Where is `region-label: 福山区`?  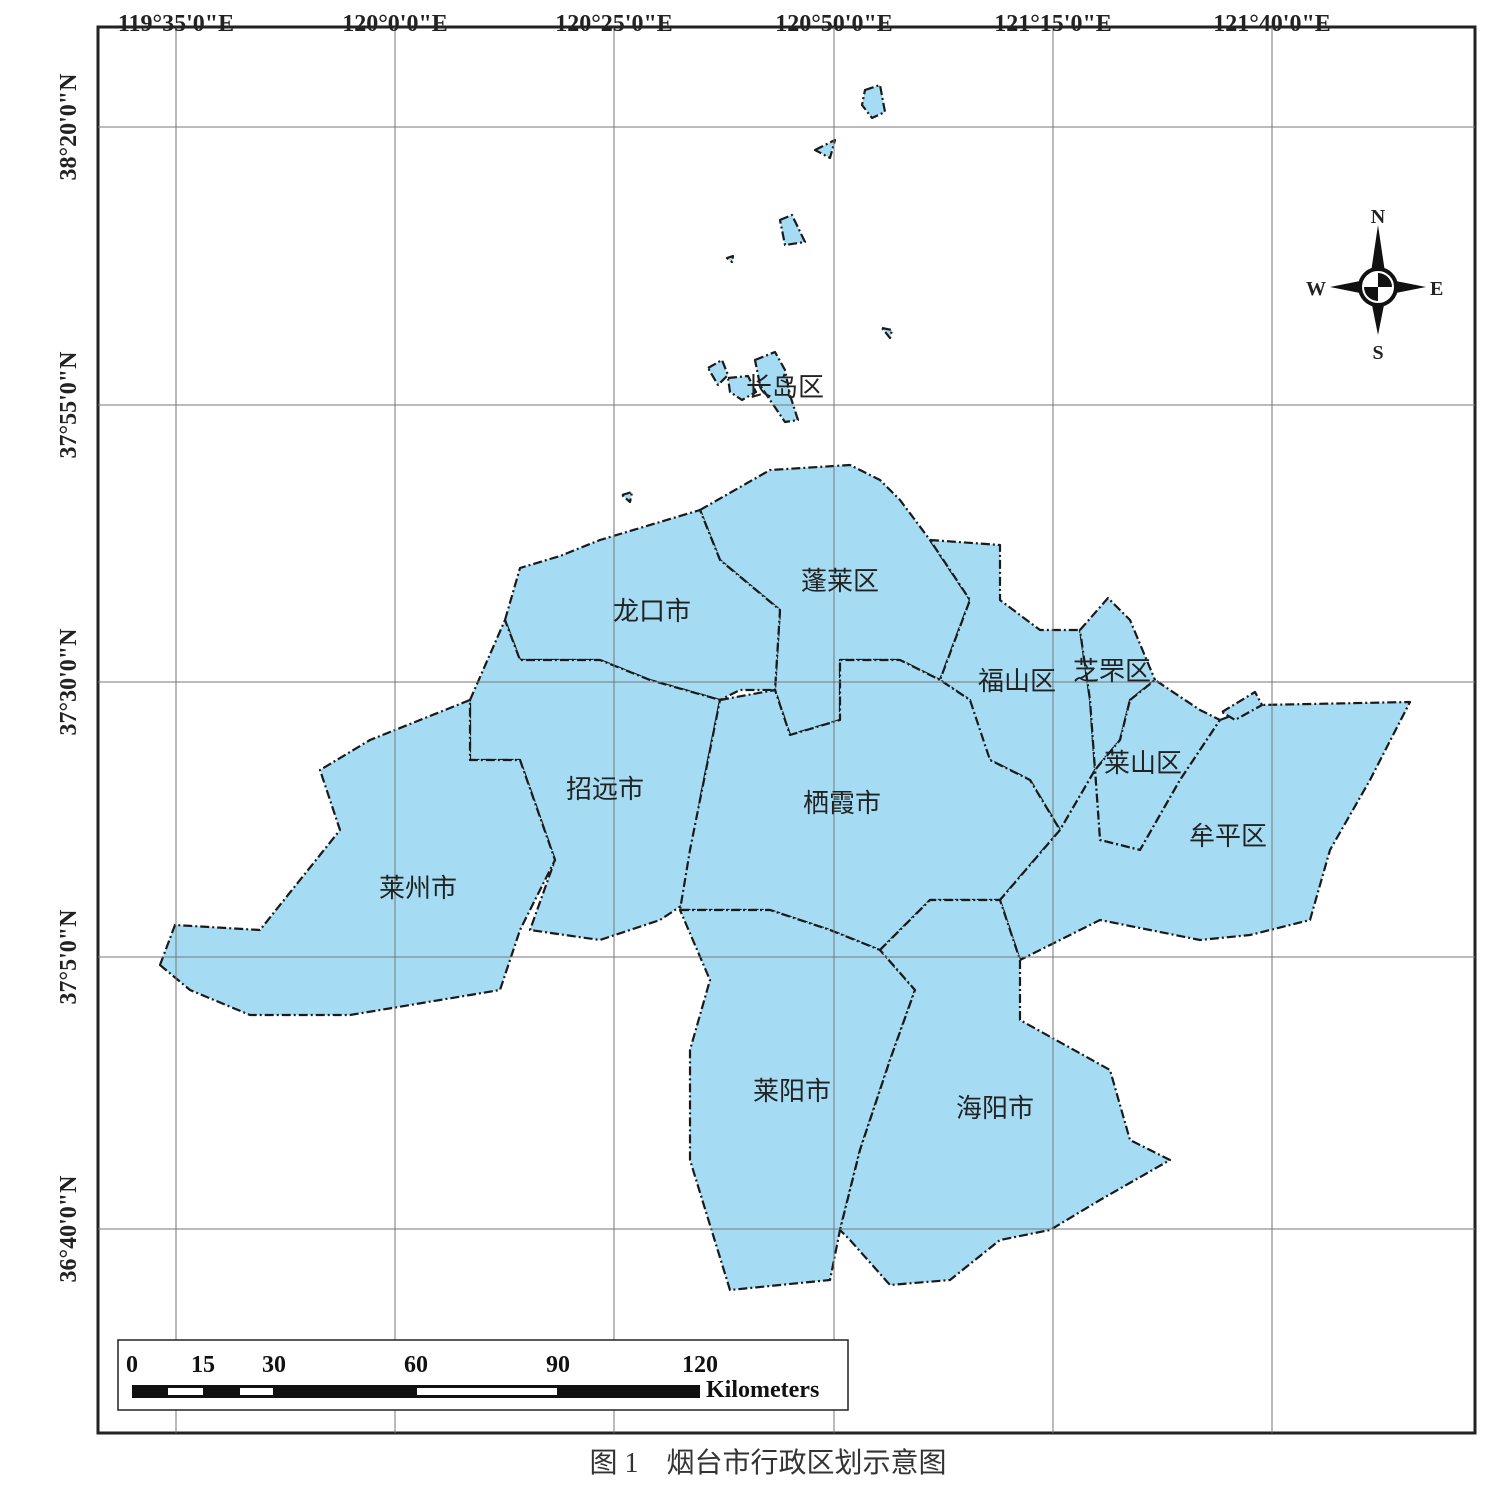 region-label: 福山区 is located at coordinates (1017, 681).